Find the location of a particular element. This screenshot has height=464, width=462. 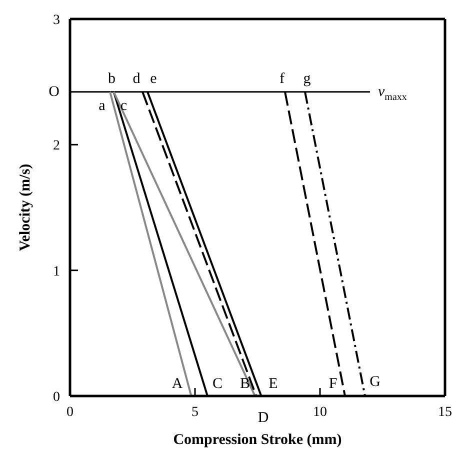

annotation: d is located at coordinates (136, 78).